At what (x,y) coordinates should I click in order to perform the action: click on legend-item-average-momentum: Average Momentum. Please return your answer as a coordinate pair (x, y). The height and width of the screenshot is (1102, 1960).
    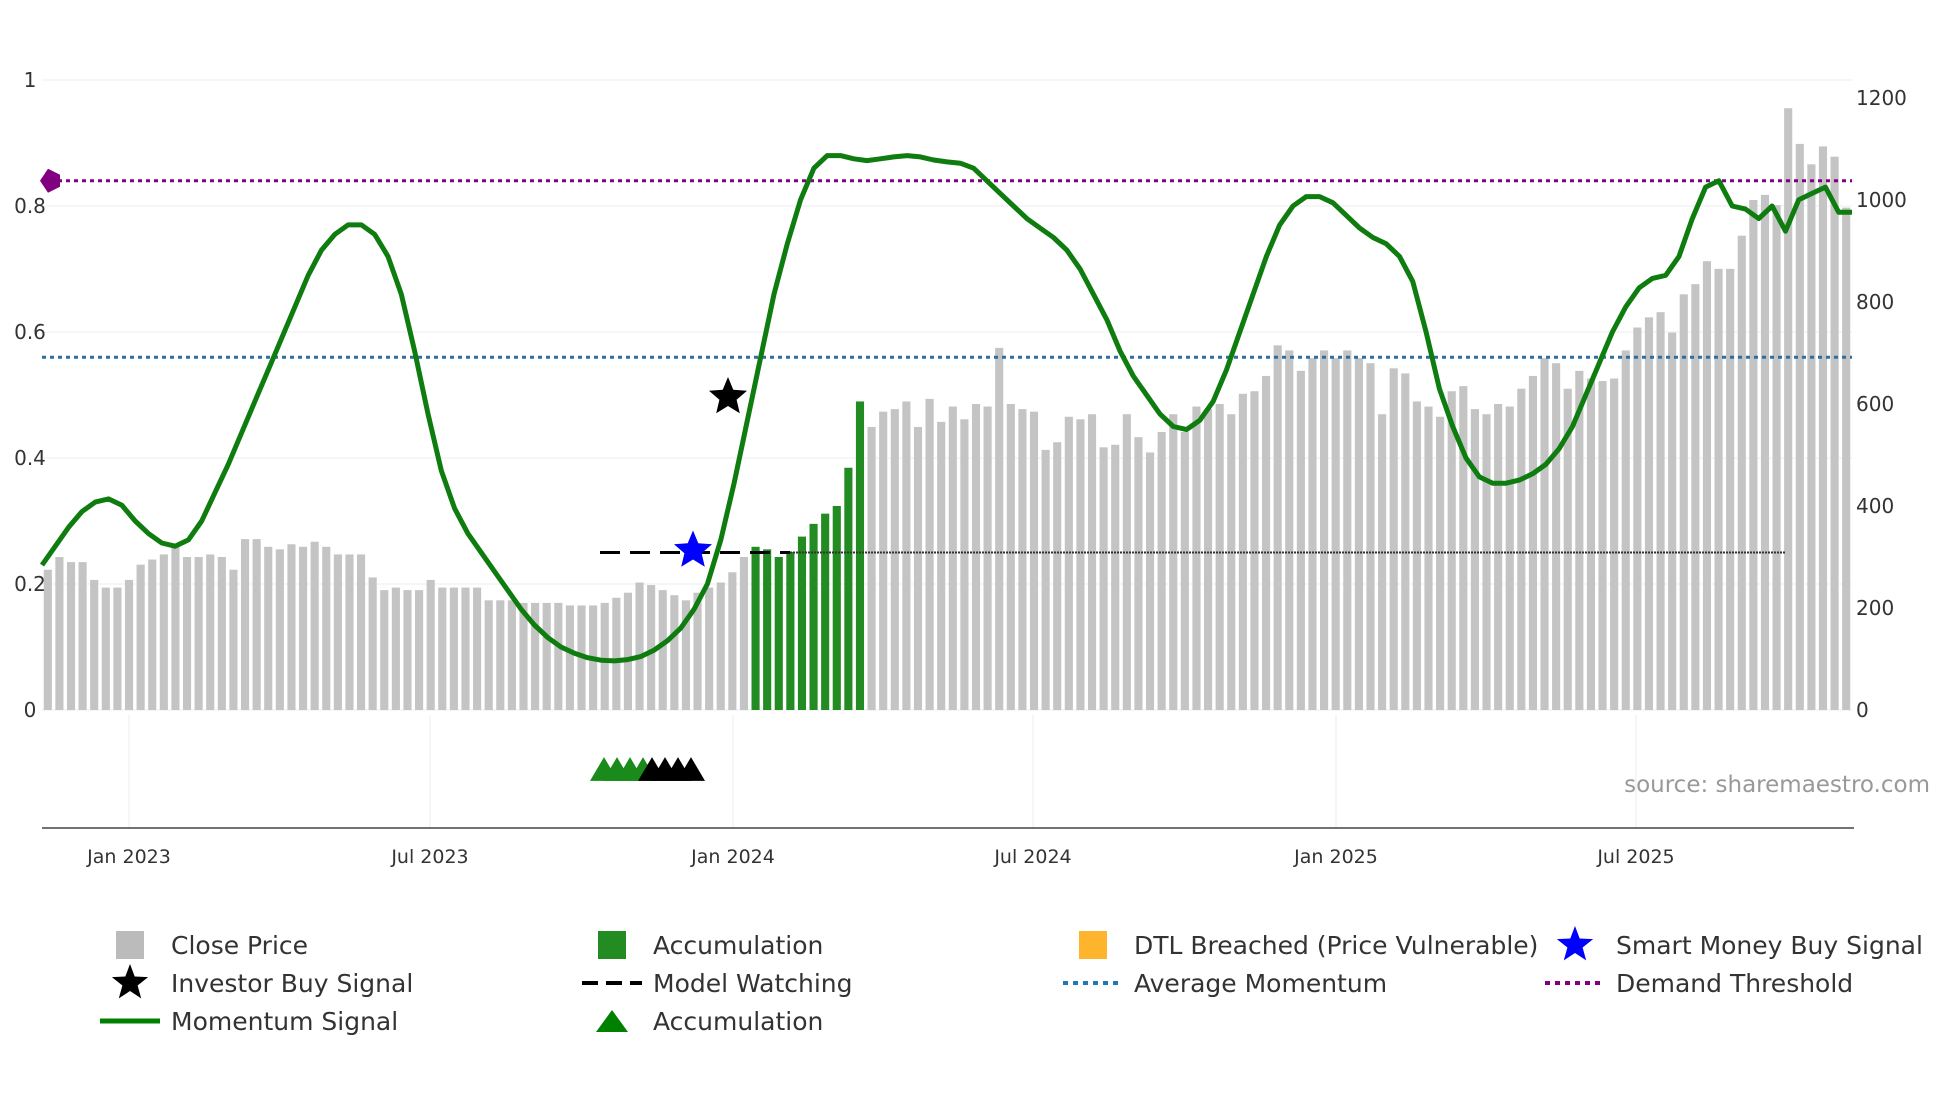
    Looking at the image, I should click on (1225, 983).